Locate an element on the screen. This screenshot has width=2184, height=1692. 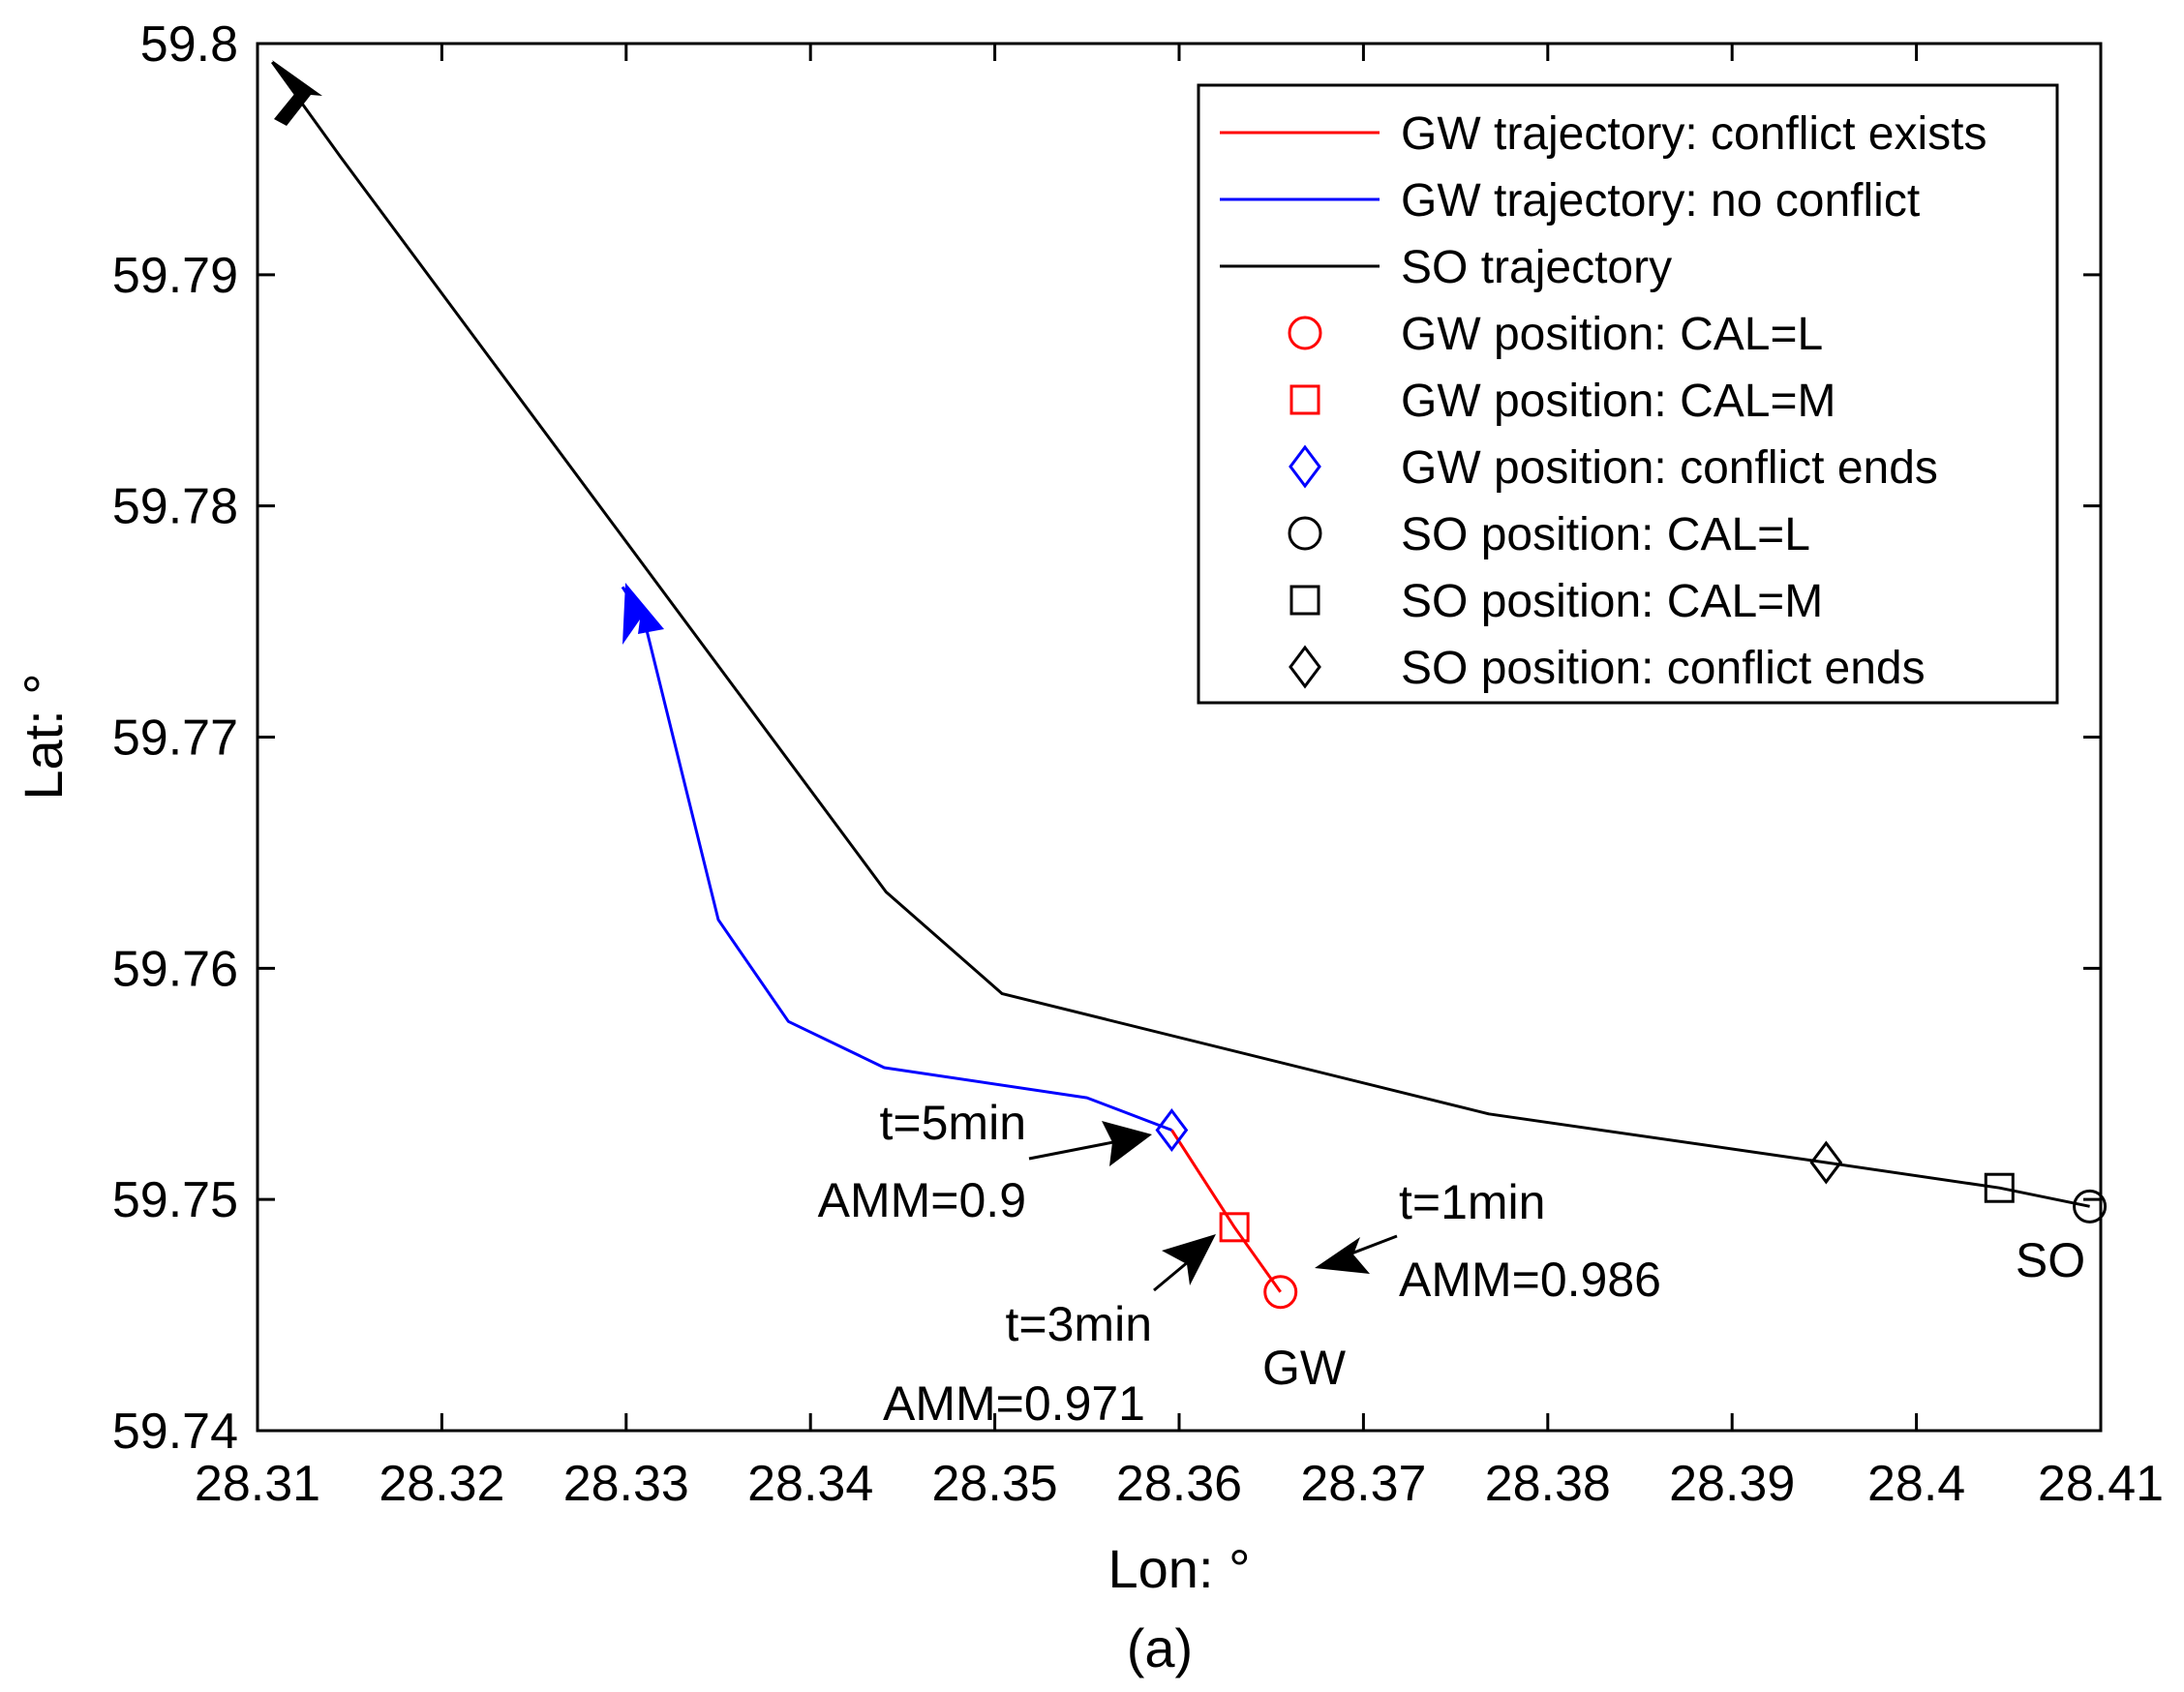
x-tick-label: 28.39 is located at coordinates (1732, 1484).